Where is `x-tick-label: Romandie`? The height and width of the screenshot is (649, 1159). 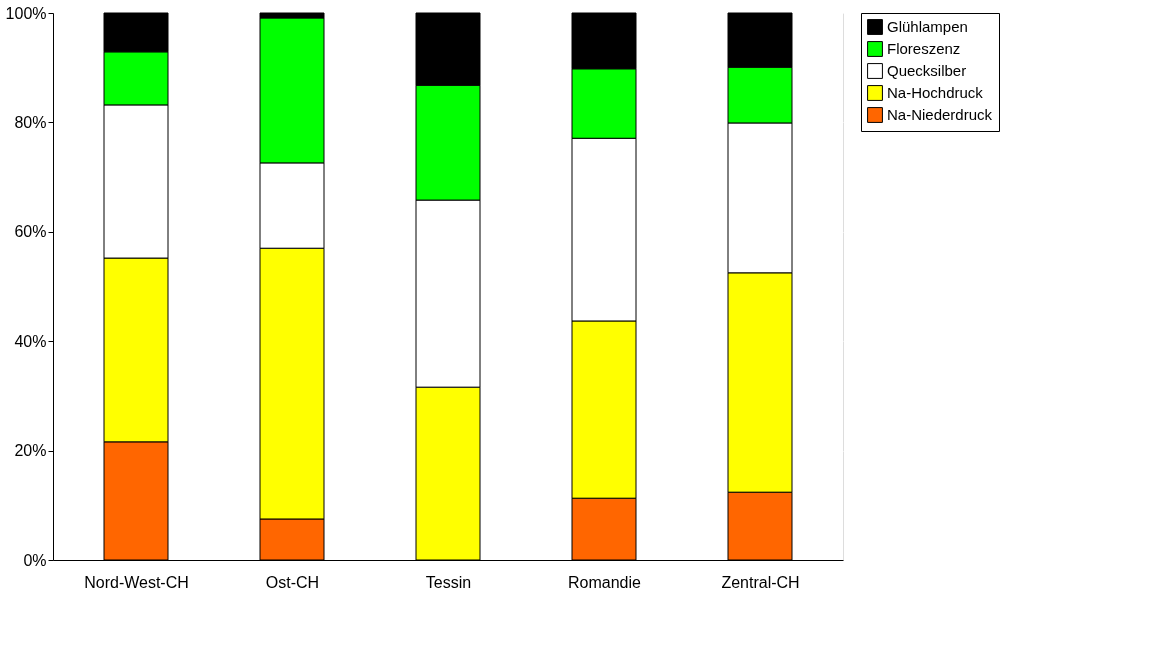
x-tick-label: Romandie is located at coordinates (605, 582).